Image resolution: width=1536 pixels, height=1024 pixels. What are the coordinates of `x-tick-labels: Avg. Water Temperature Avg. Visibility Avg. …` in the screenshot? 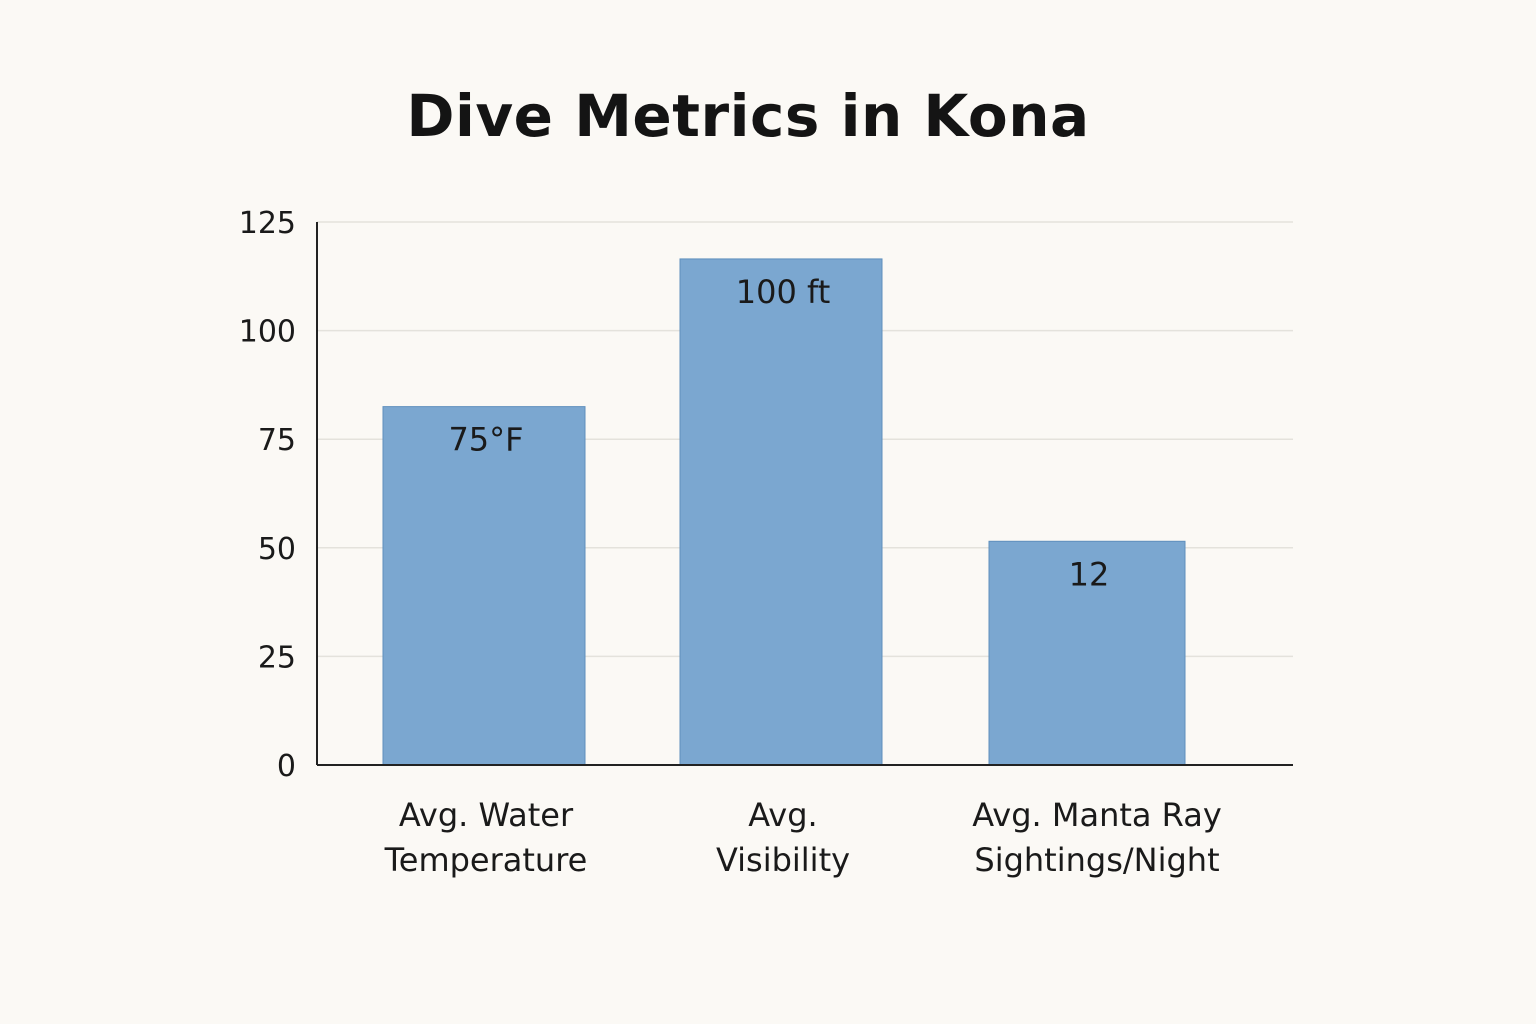 It's located at (803, 837).